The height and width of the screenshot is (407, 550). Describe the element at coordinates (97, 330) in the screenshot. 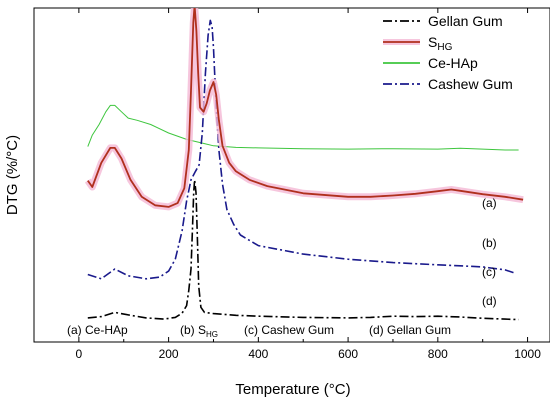

I see `bottom-annotation: (a) Ce-HAp` at that location.